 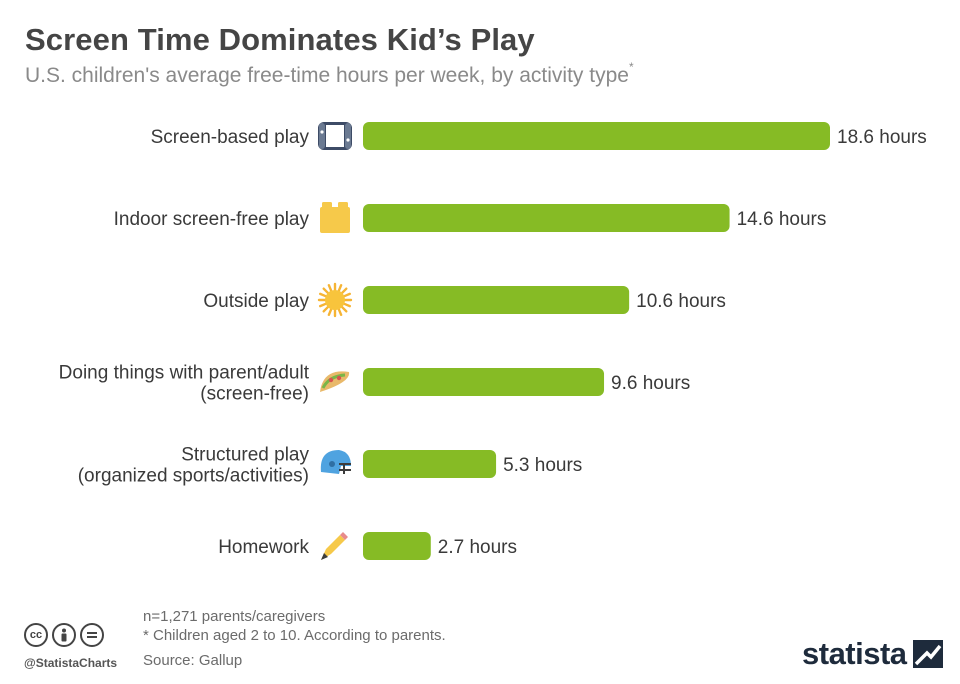 I want to click on taco-icon, so click(x=335, y=381).